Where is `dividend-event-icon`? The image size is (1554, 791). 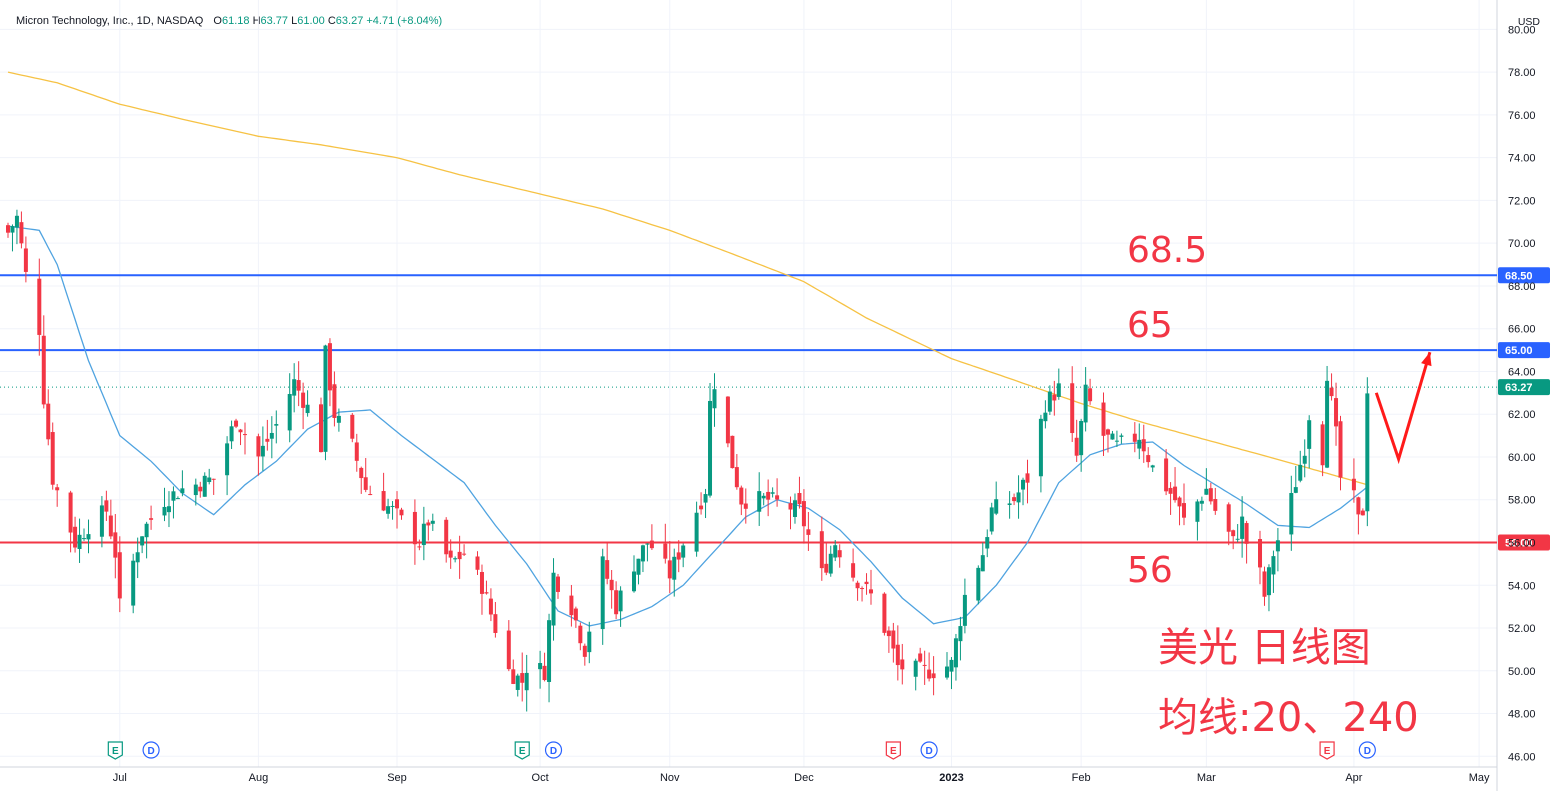 dividend-event-icon is located at coordinates (929, 750).